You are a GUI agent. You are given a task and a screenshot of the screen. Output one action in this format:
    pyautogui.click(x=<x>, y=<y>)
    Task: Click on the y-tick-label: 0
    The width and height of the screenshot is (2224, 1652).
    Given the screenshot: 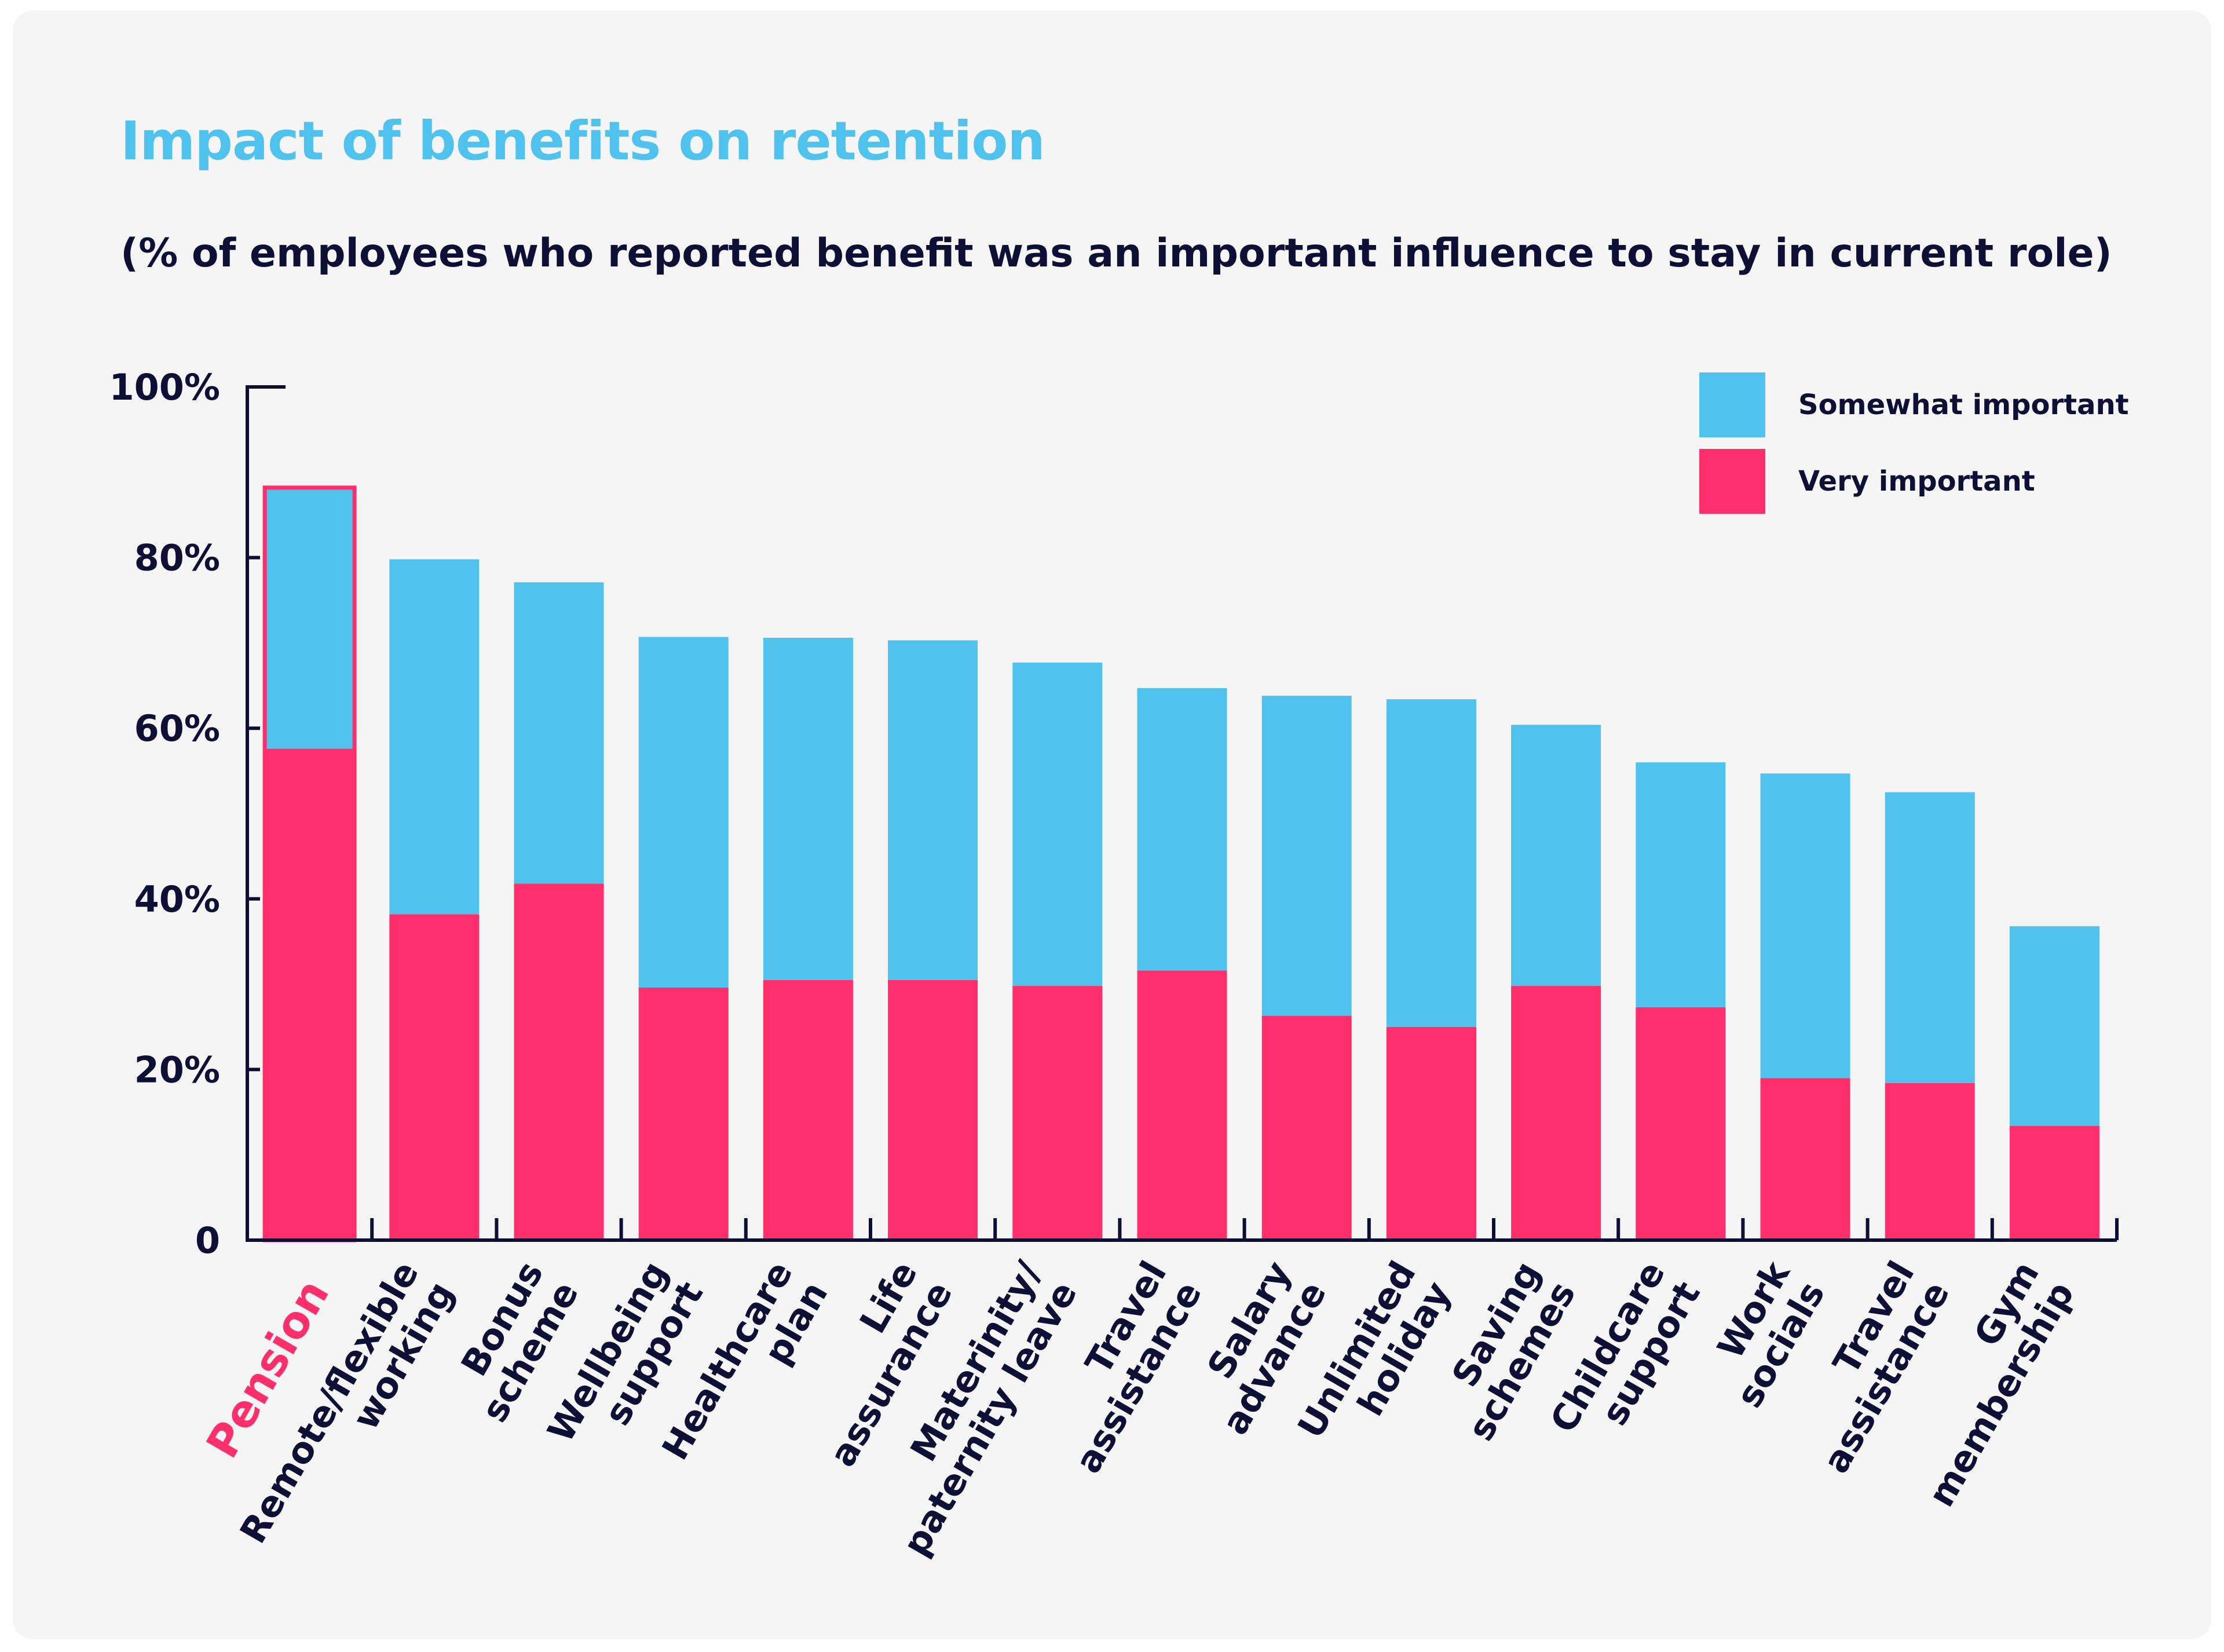 What is the action you would take?
    pyautogui.click(x=207, y=1240)
    